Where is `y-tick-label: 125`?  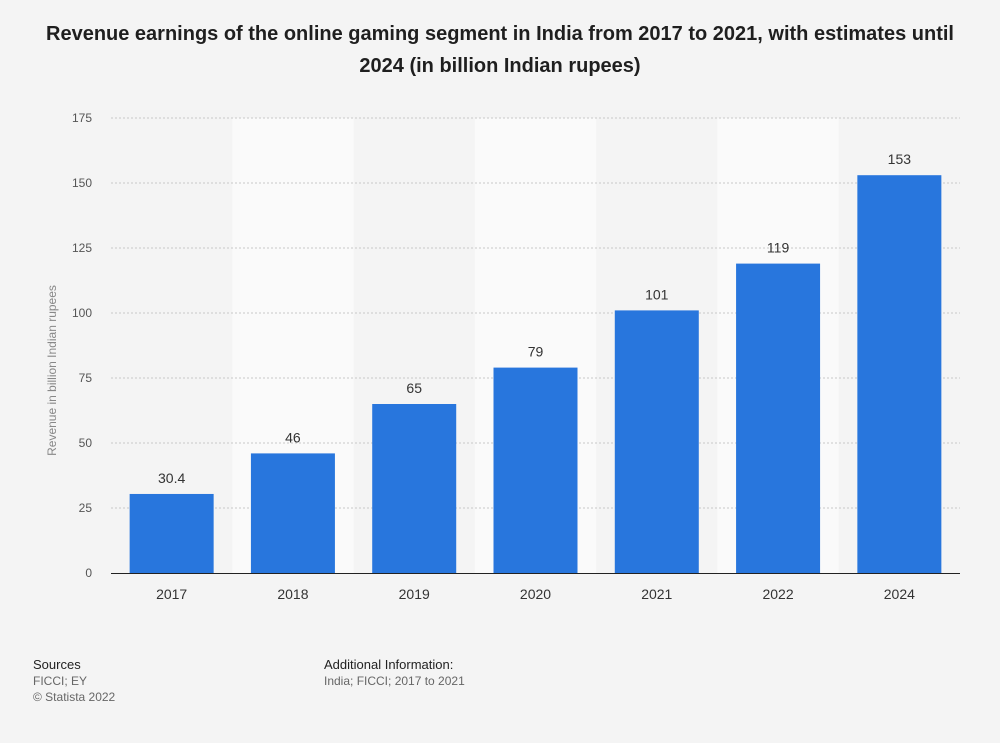
y-tick-label: 125 is located at coordinates (82, 248).